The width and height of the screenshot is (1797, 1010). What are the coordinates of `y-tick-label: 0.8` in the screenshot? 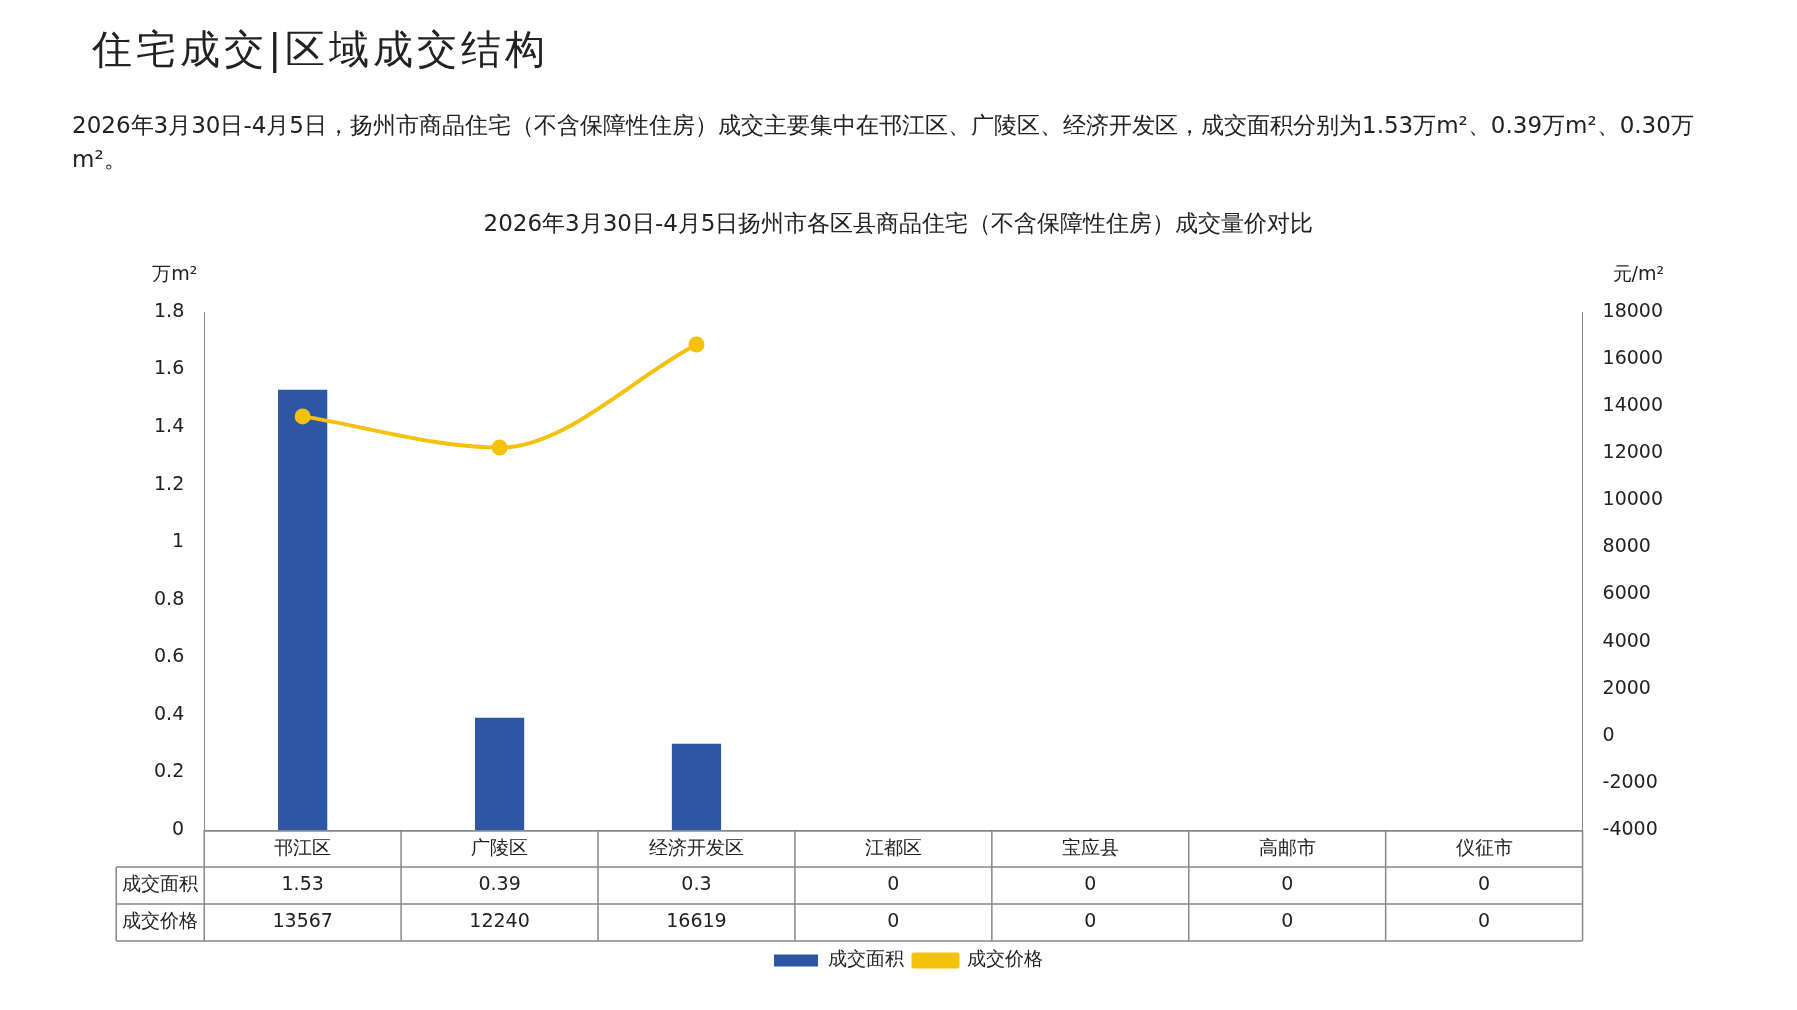 It's located at (169, 597).